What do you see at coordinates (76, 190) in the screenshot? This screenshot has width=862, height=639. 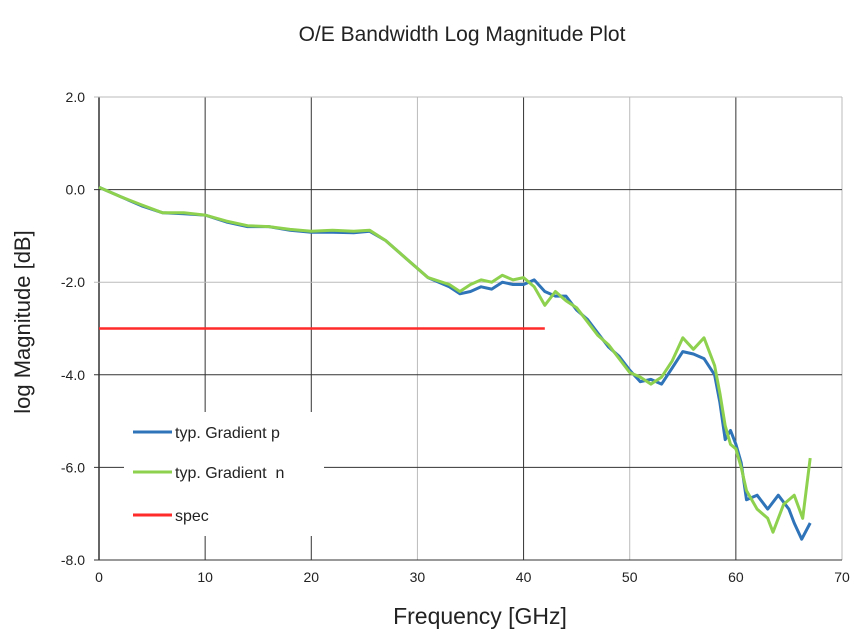 I see `y-tick-label: 0.0` at bounding box center [76, 190].